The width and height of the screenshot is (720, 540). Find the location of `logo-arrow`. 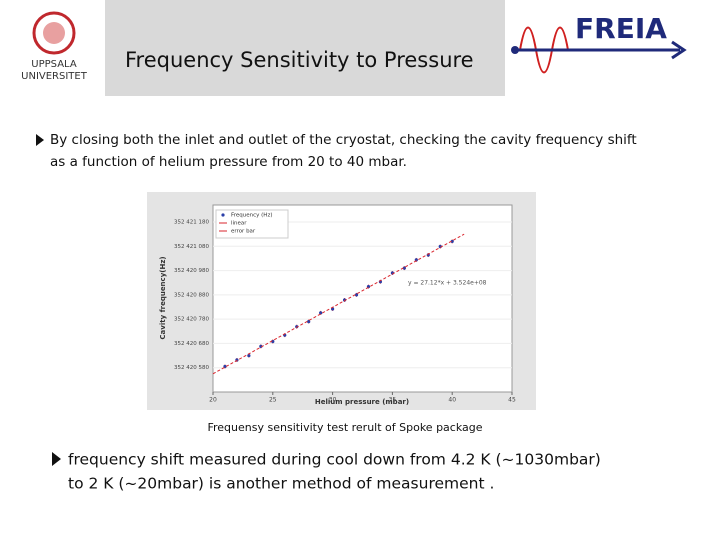

logo-arrow is located at coordinates (679, 50).